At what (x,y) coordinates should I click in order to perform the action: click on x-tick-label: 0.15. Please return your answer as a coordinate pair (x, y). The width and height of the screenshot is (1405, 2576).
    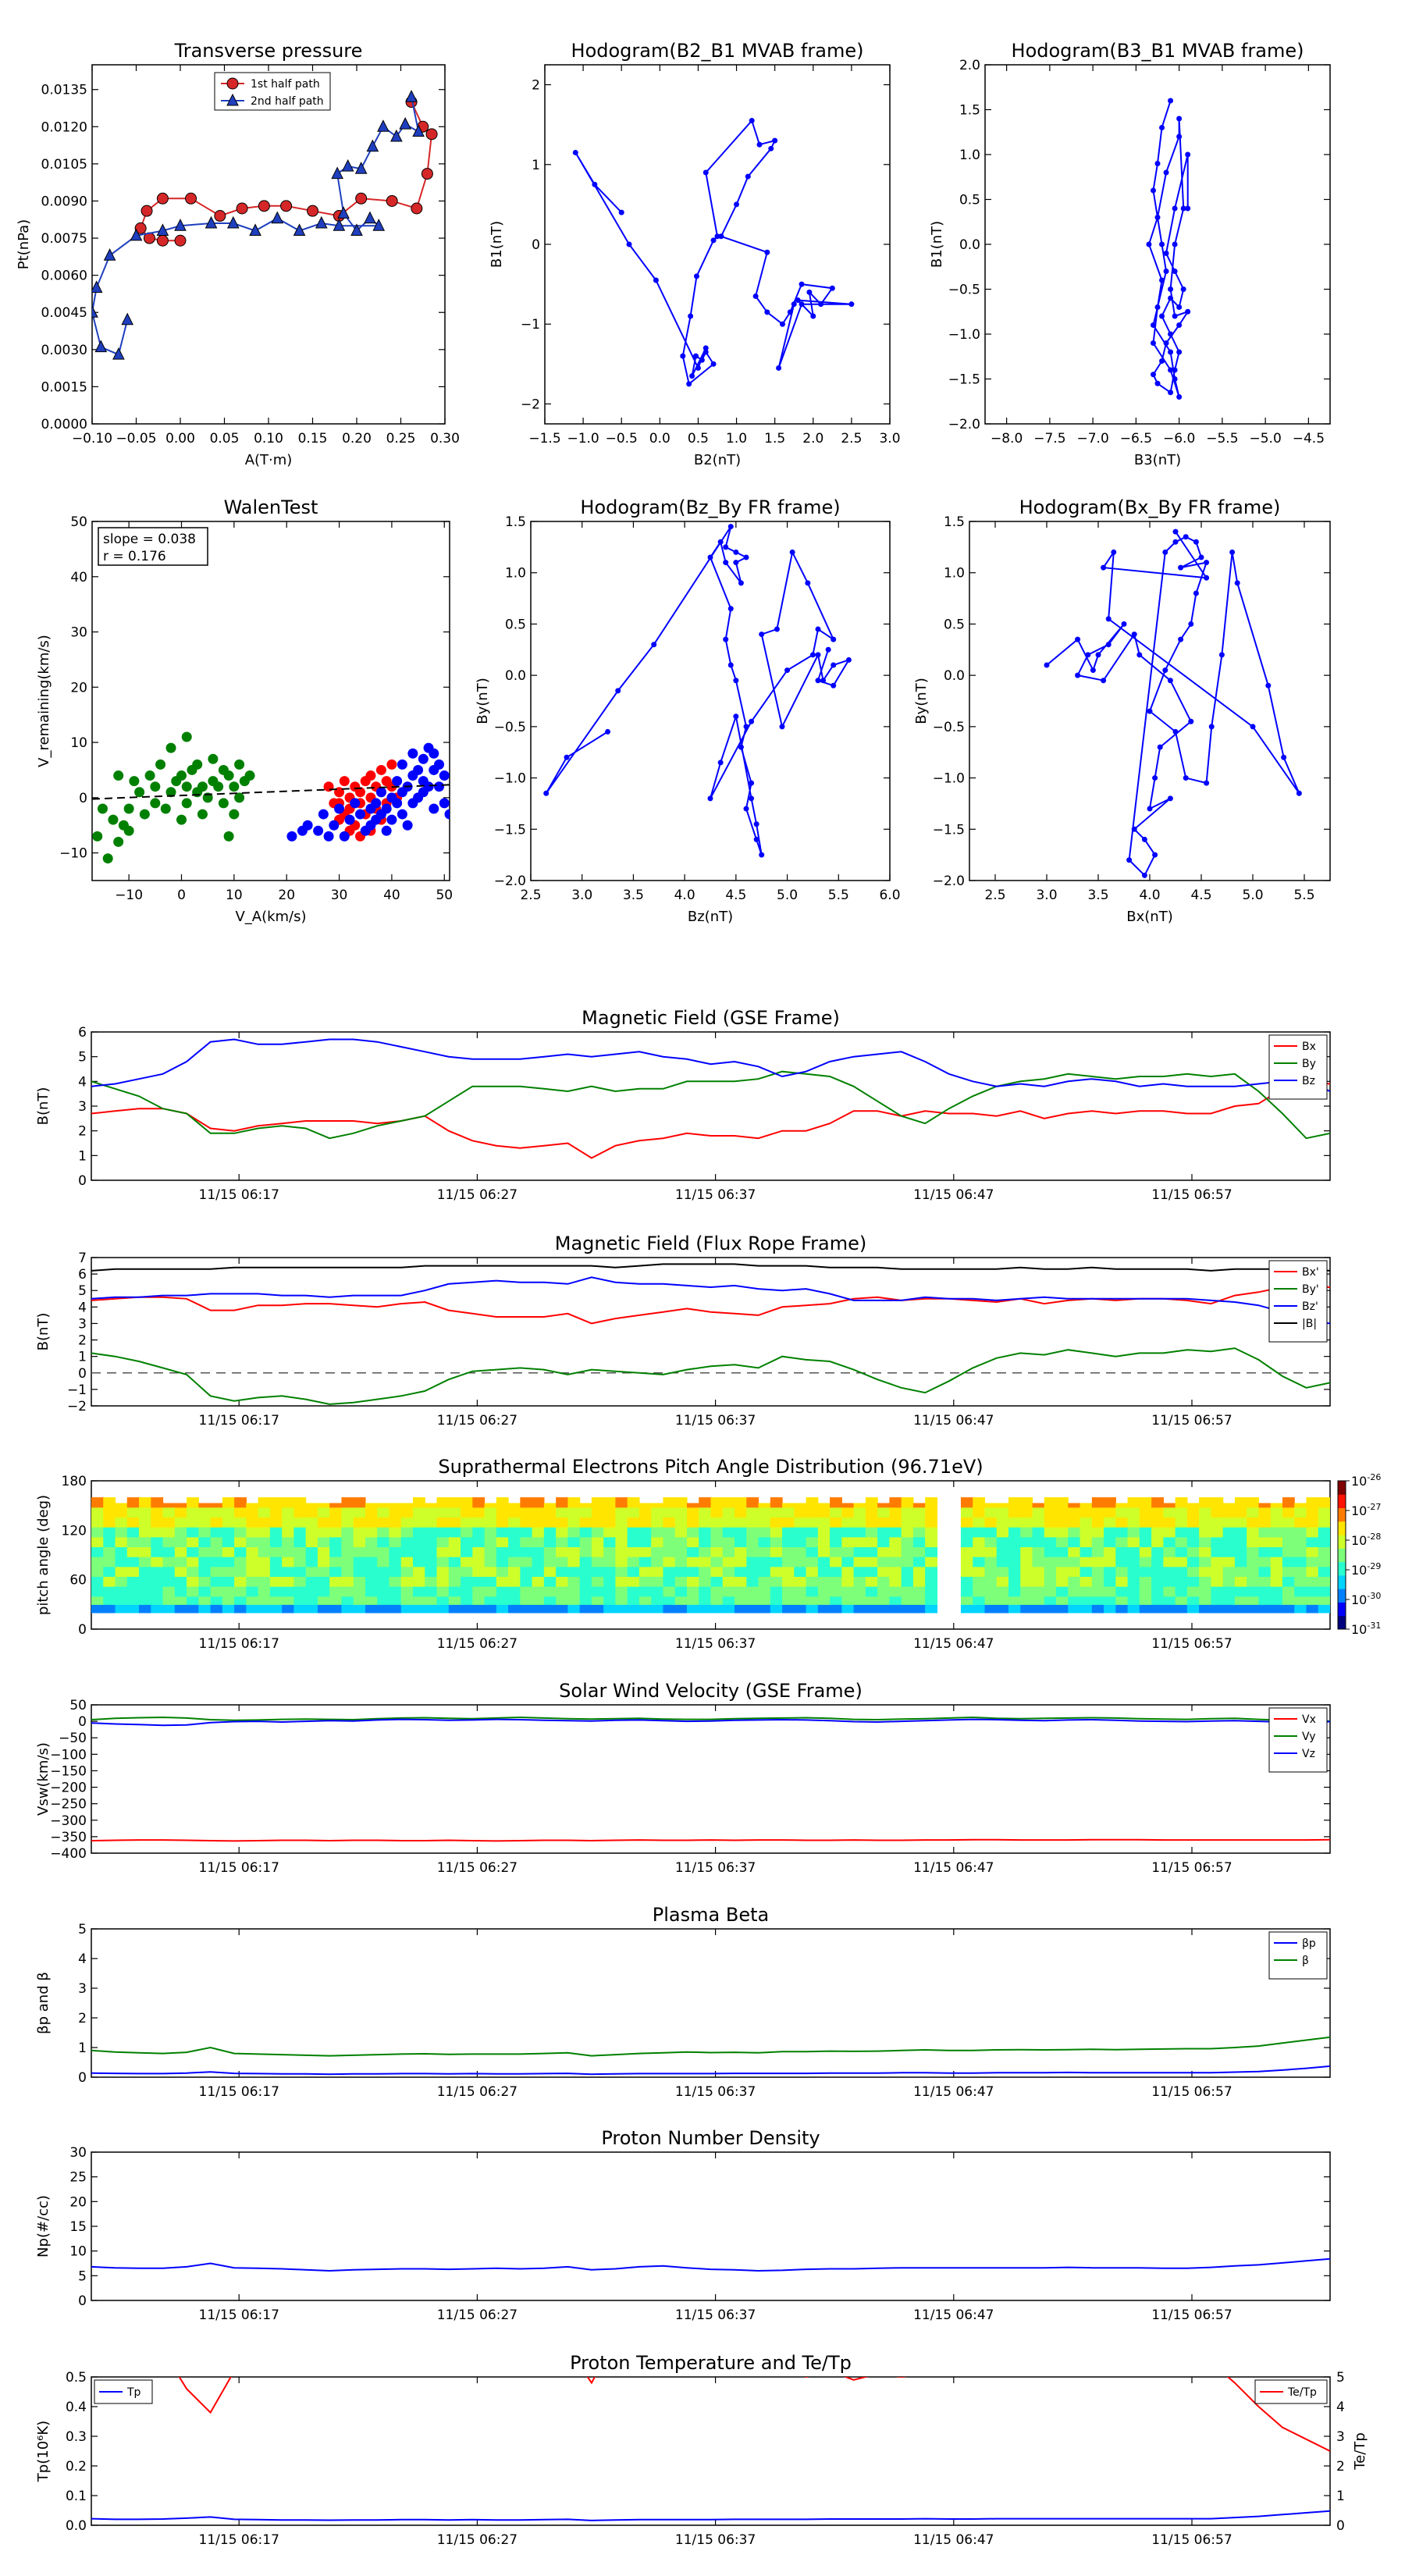
    Looking at the image, I should click on (313, 439).